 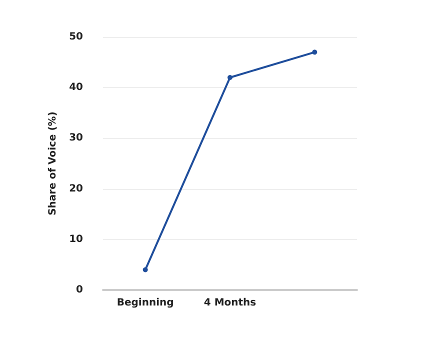 I want to click on y-axis-title: Share of Voice (%), so click(x=53, y=164).